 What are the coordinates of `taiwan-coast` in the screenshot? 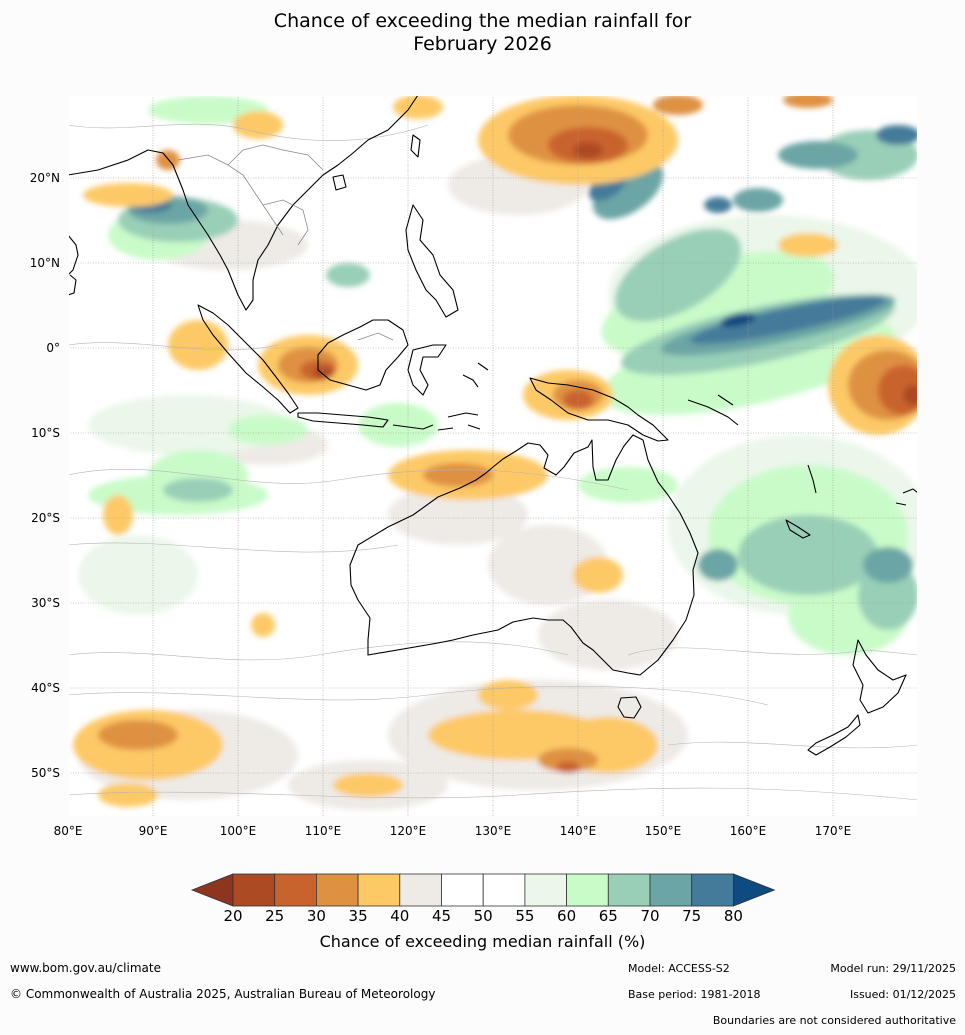 It's located at (415, 146).